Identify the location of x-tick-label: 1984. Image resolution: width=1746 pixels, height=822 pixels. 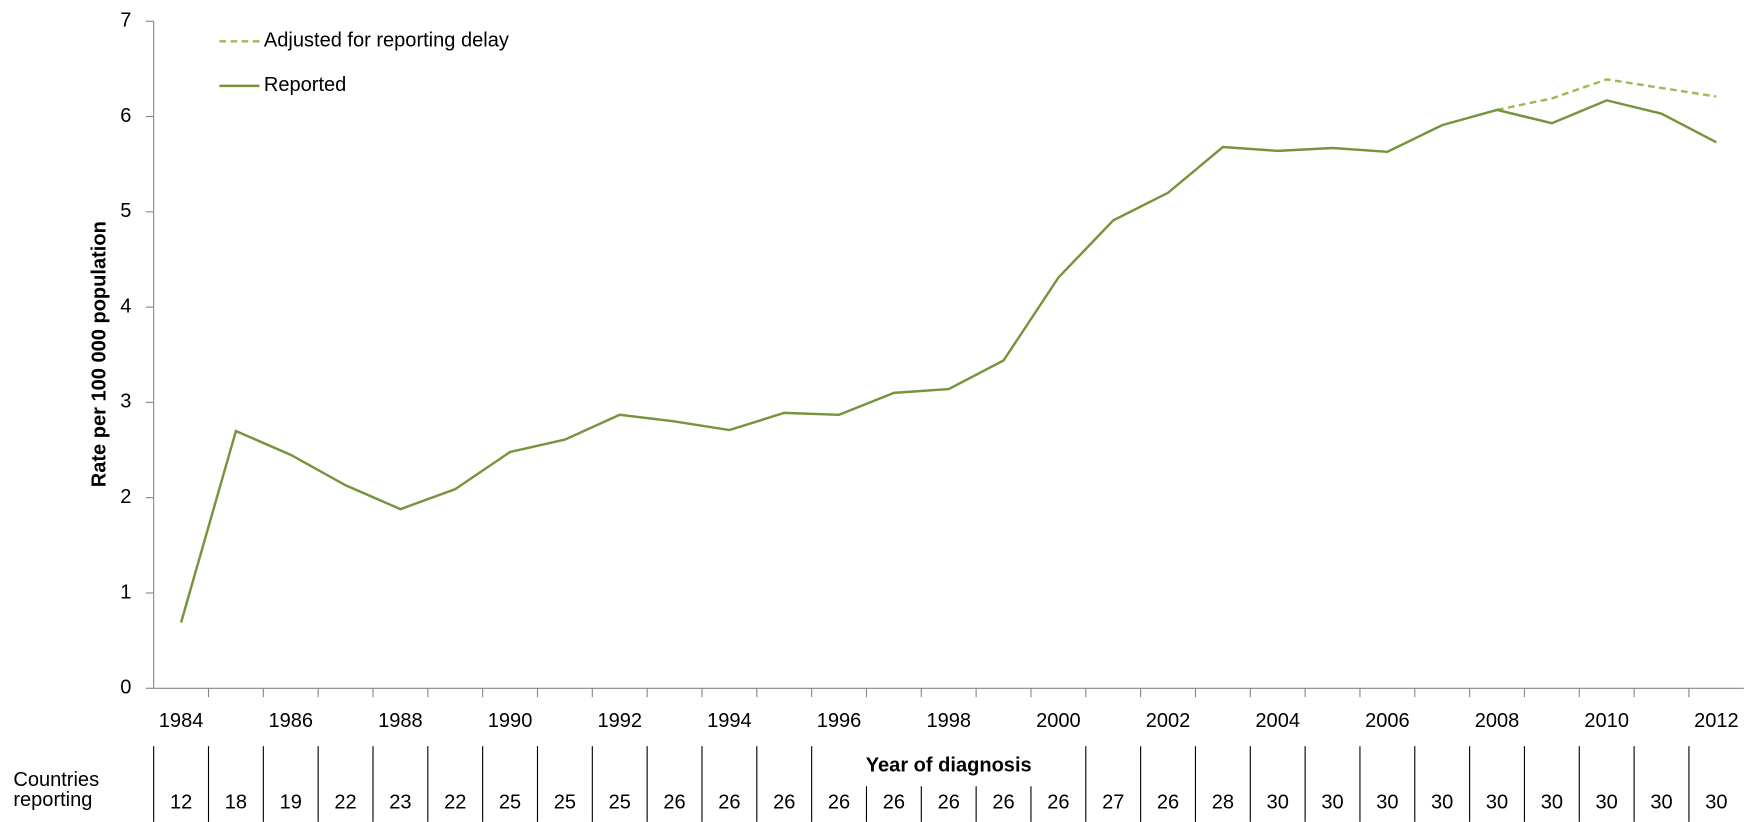
(181, 721).